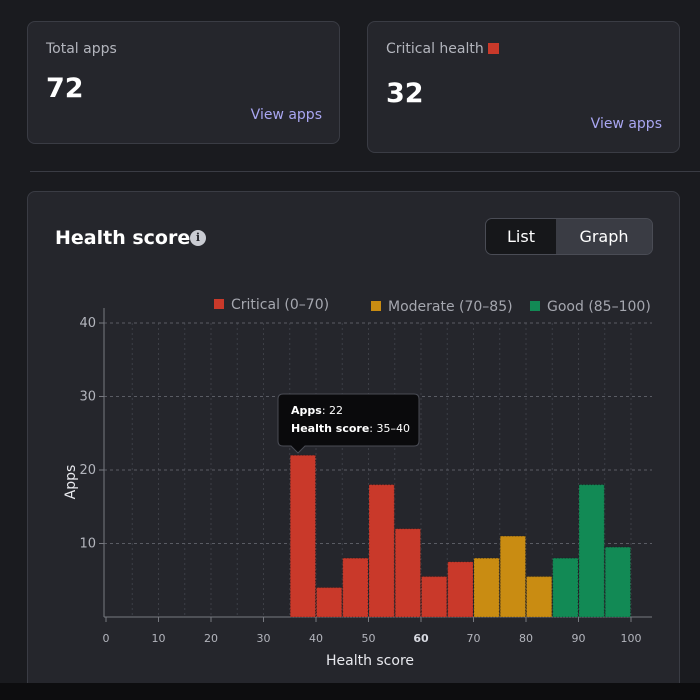  I want to click on critical-swatch-icon, so click(493, 48).